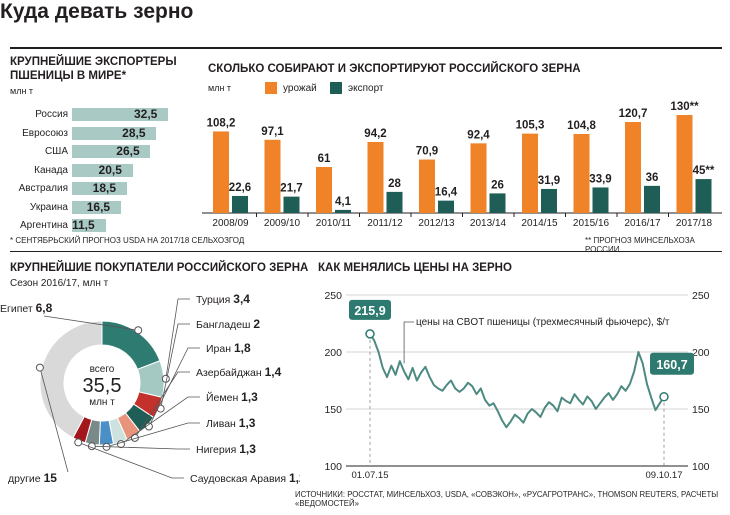 This screenshot has width=730, height=515. What do you see at coordinates (333, 296) in the screenshot?
I see `price-ytick-left: 250` at bounding box center [333, 296].